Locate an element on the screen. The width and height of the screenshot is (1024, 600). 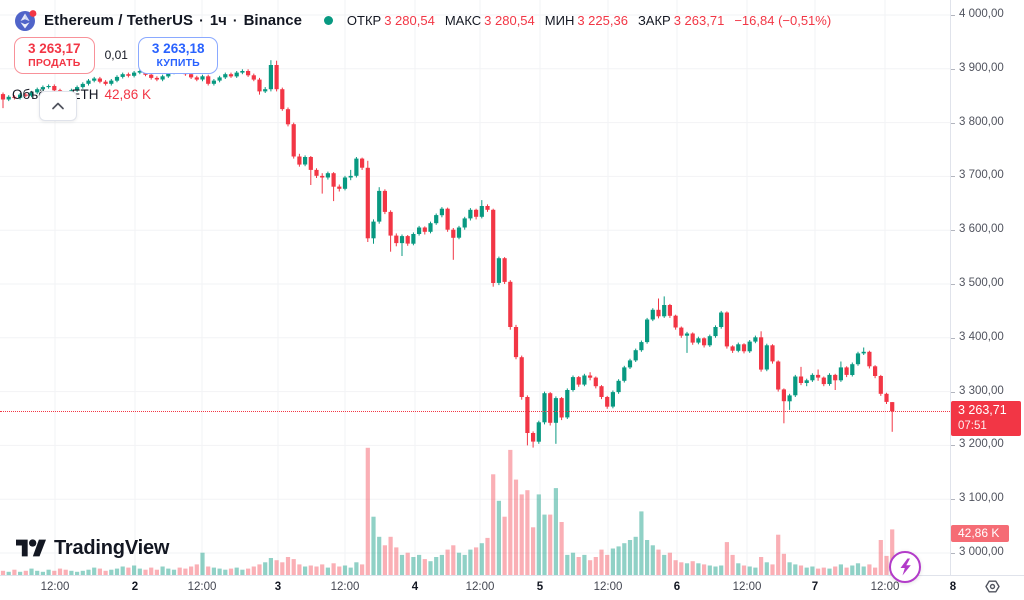
exchange-label: Binance is located at coordinates (272, 20).